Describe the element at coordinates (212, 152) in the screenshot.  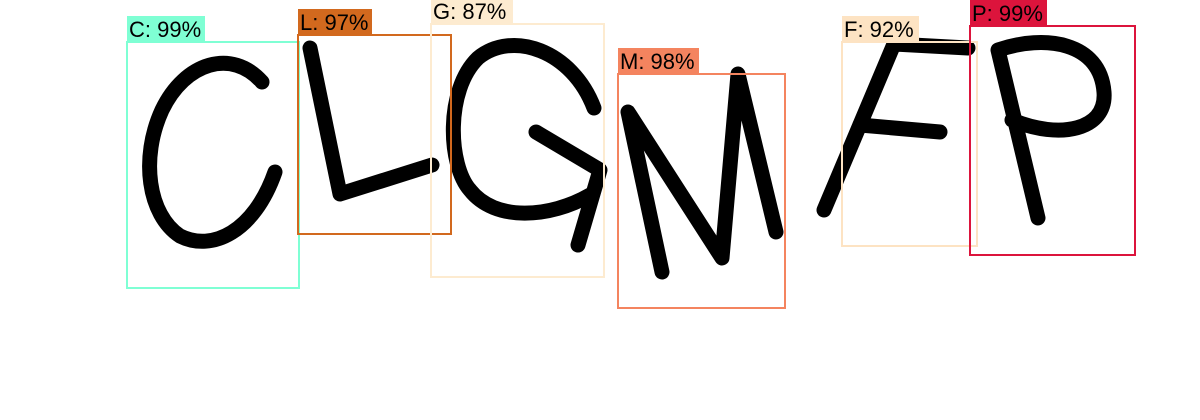
I see `letter-c-stroke` at that location.